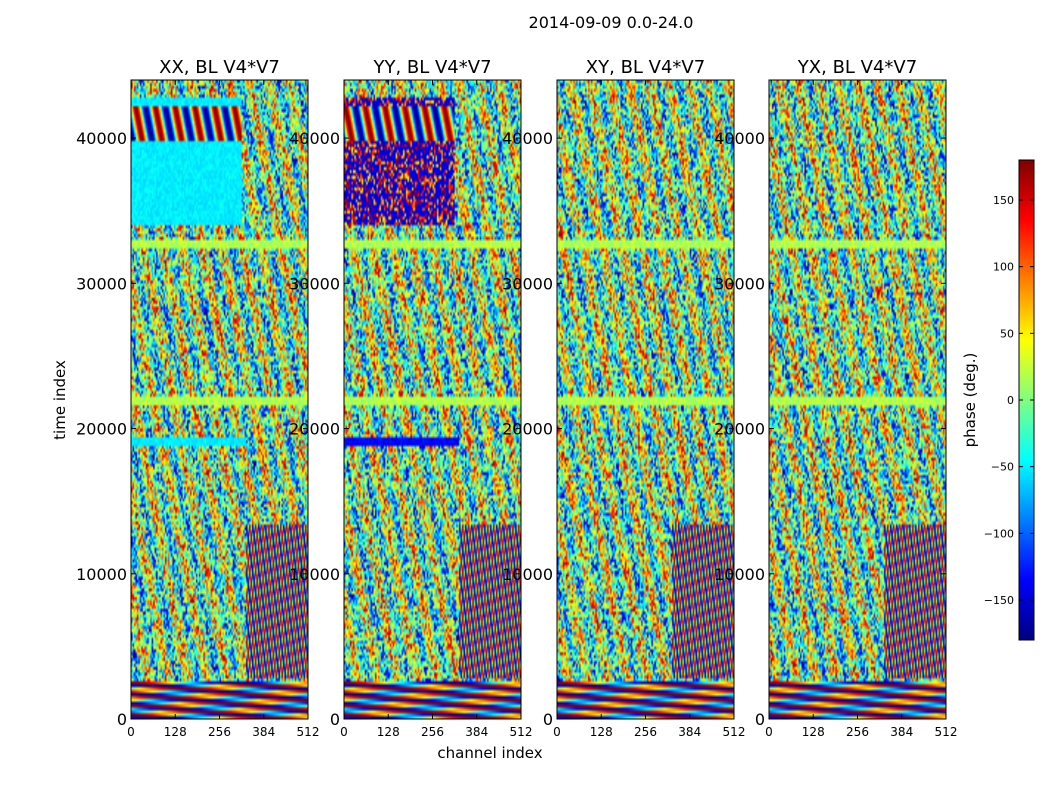 The image size is (1050, 800). What do you see at coordinates (970, 400) in the screenshot?
I see `colorbar-label: phase (deg.)` at bounding box center [970, 400].